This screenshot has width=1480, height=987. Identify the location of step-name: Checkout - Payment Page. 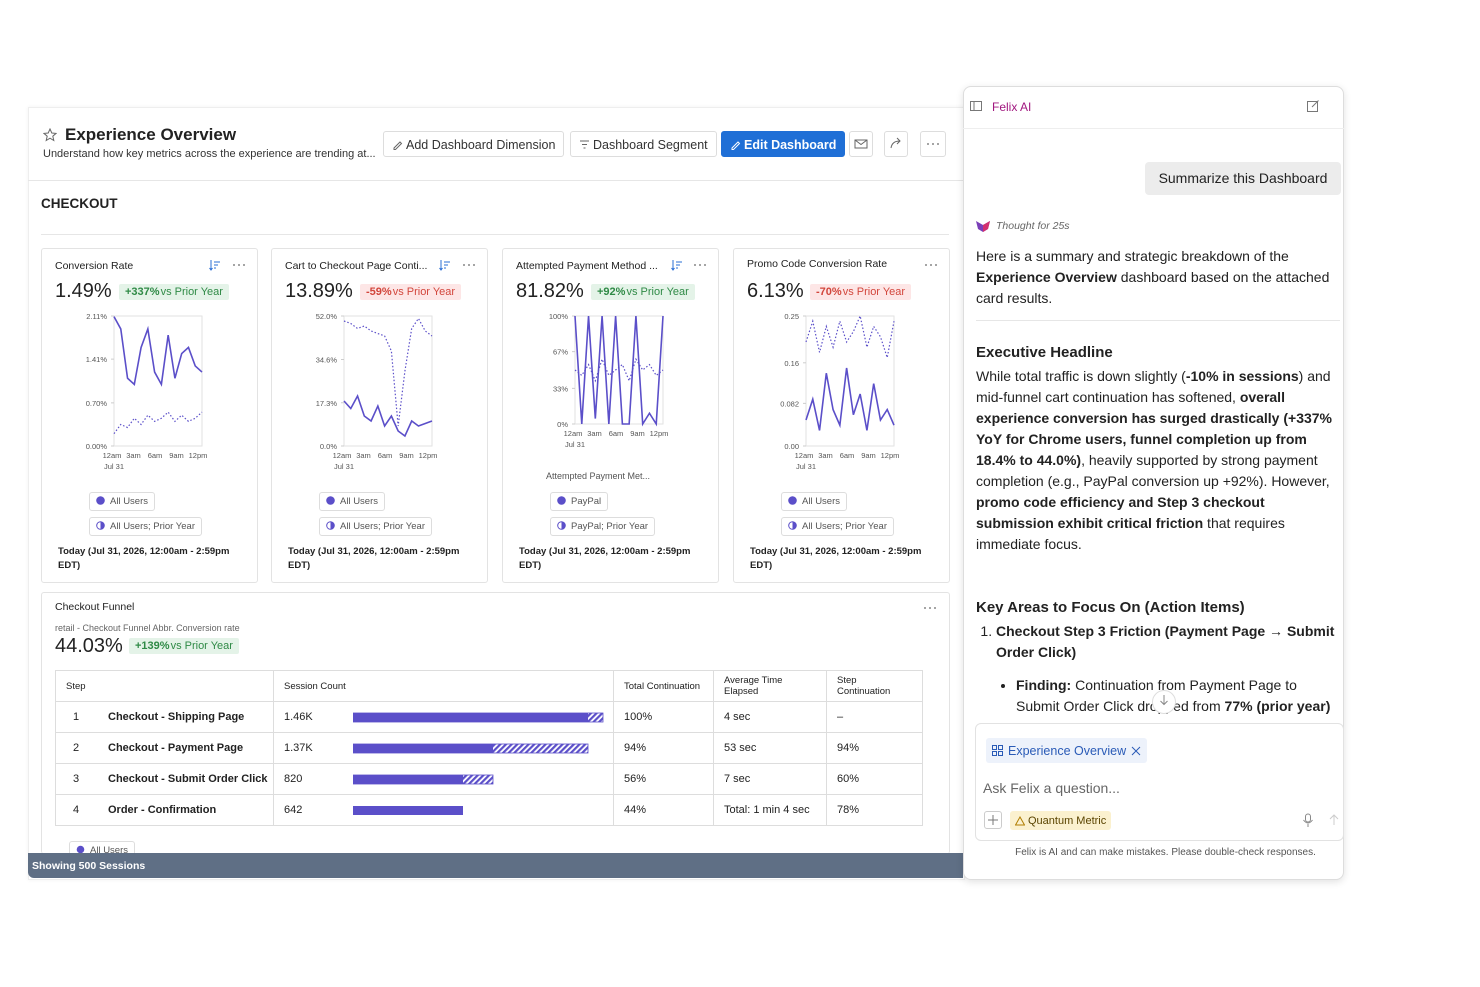
(176, 748).